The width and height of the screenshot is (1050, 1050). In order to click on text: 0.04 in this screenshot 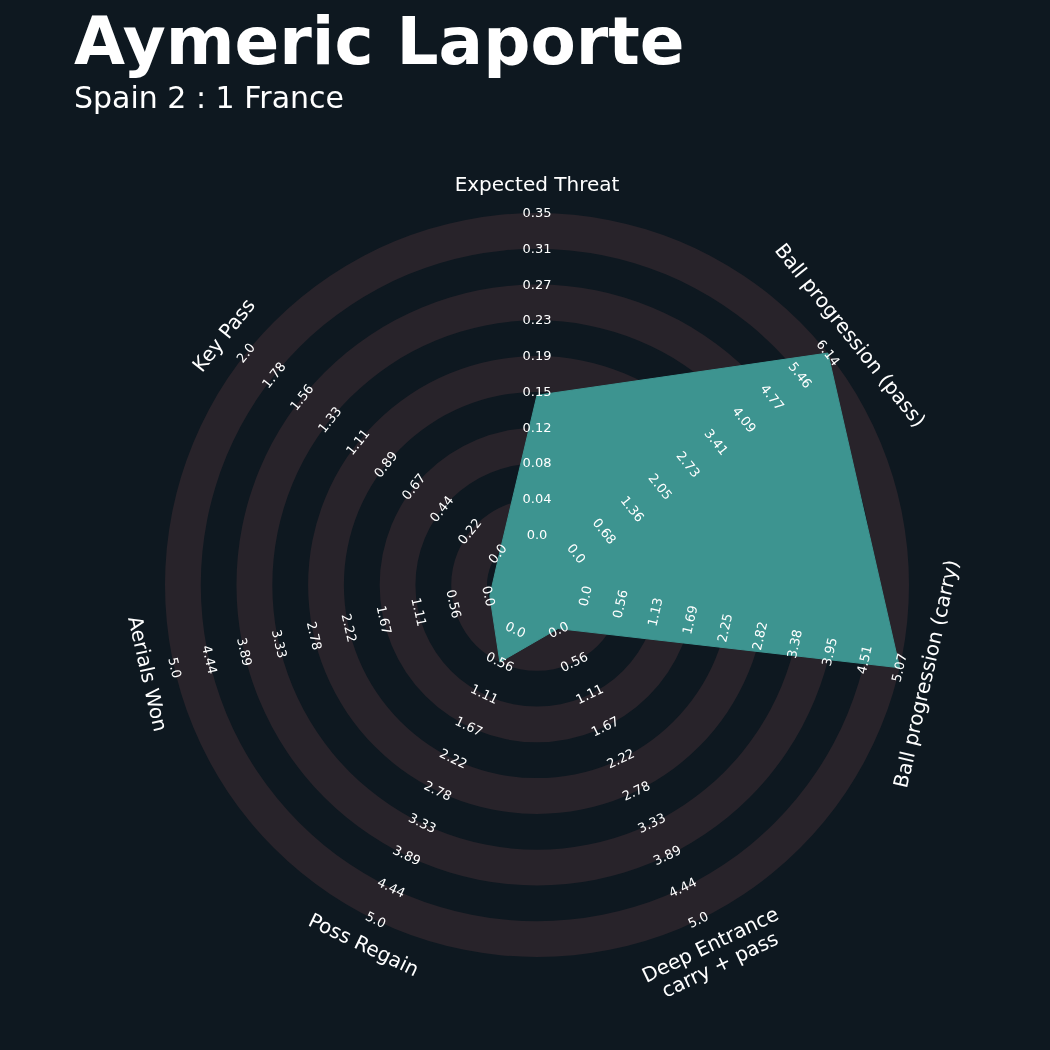, I will do `click(537, 499)`.